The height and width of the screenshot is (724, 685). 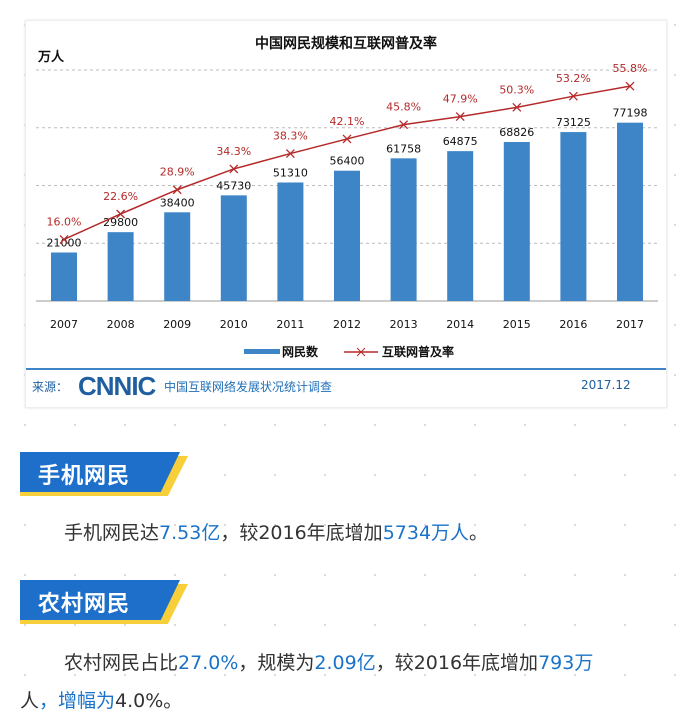 I want to click on source-date: 2017.12, so click(x=606, y=385).